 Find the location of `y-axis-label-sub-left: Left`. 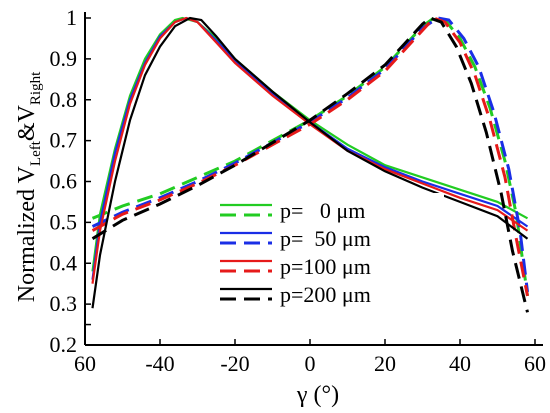

y-axis-label-sub-left: Left is located at coordinates (36, 153).